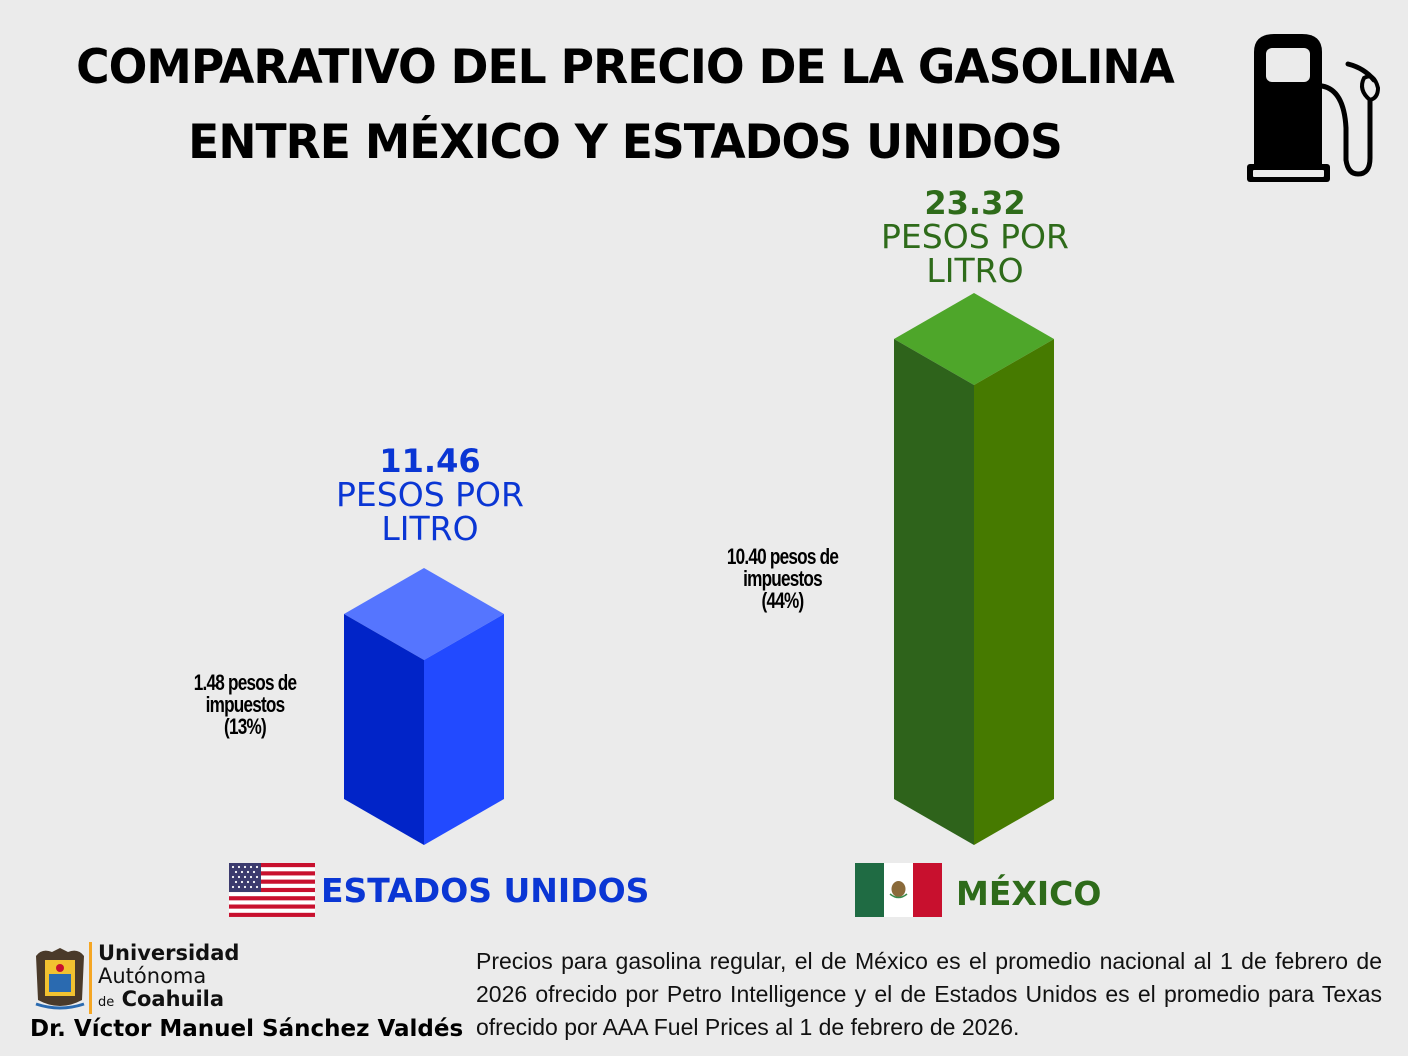 The width and height of the screenshot is (1408, 1056). What do you see at coordinates (106, 1002) in the screenshot?
I see `university-line-3-prefix: de` at bounding box center [106, 1002].